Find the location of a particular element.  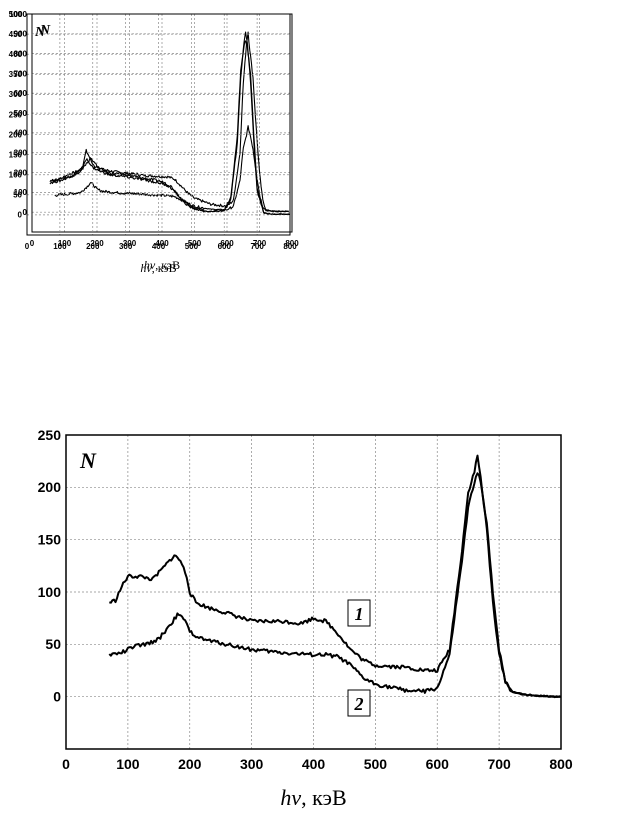

y-tick-label: 700 is located at coordinates (21, 73).